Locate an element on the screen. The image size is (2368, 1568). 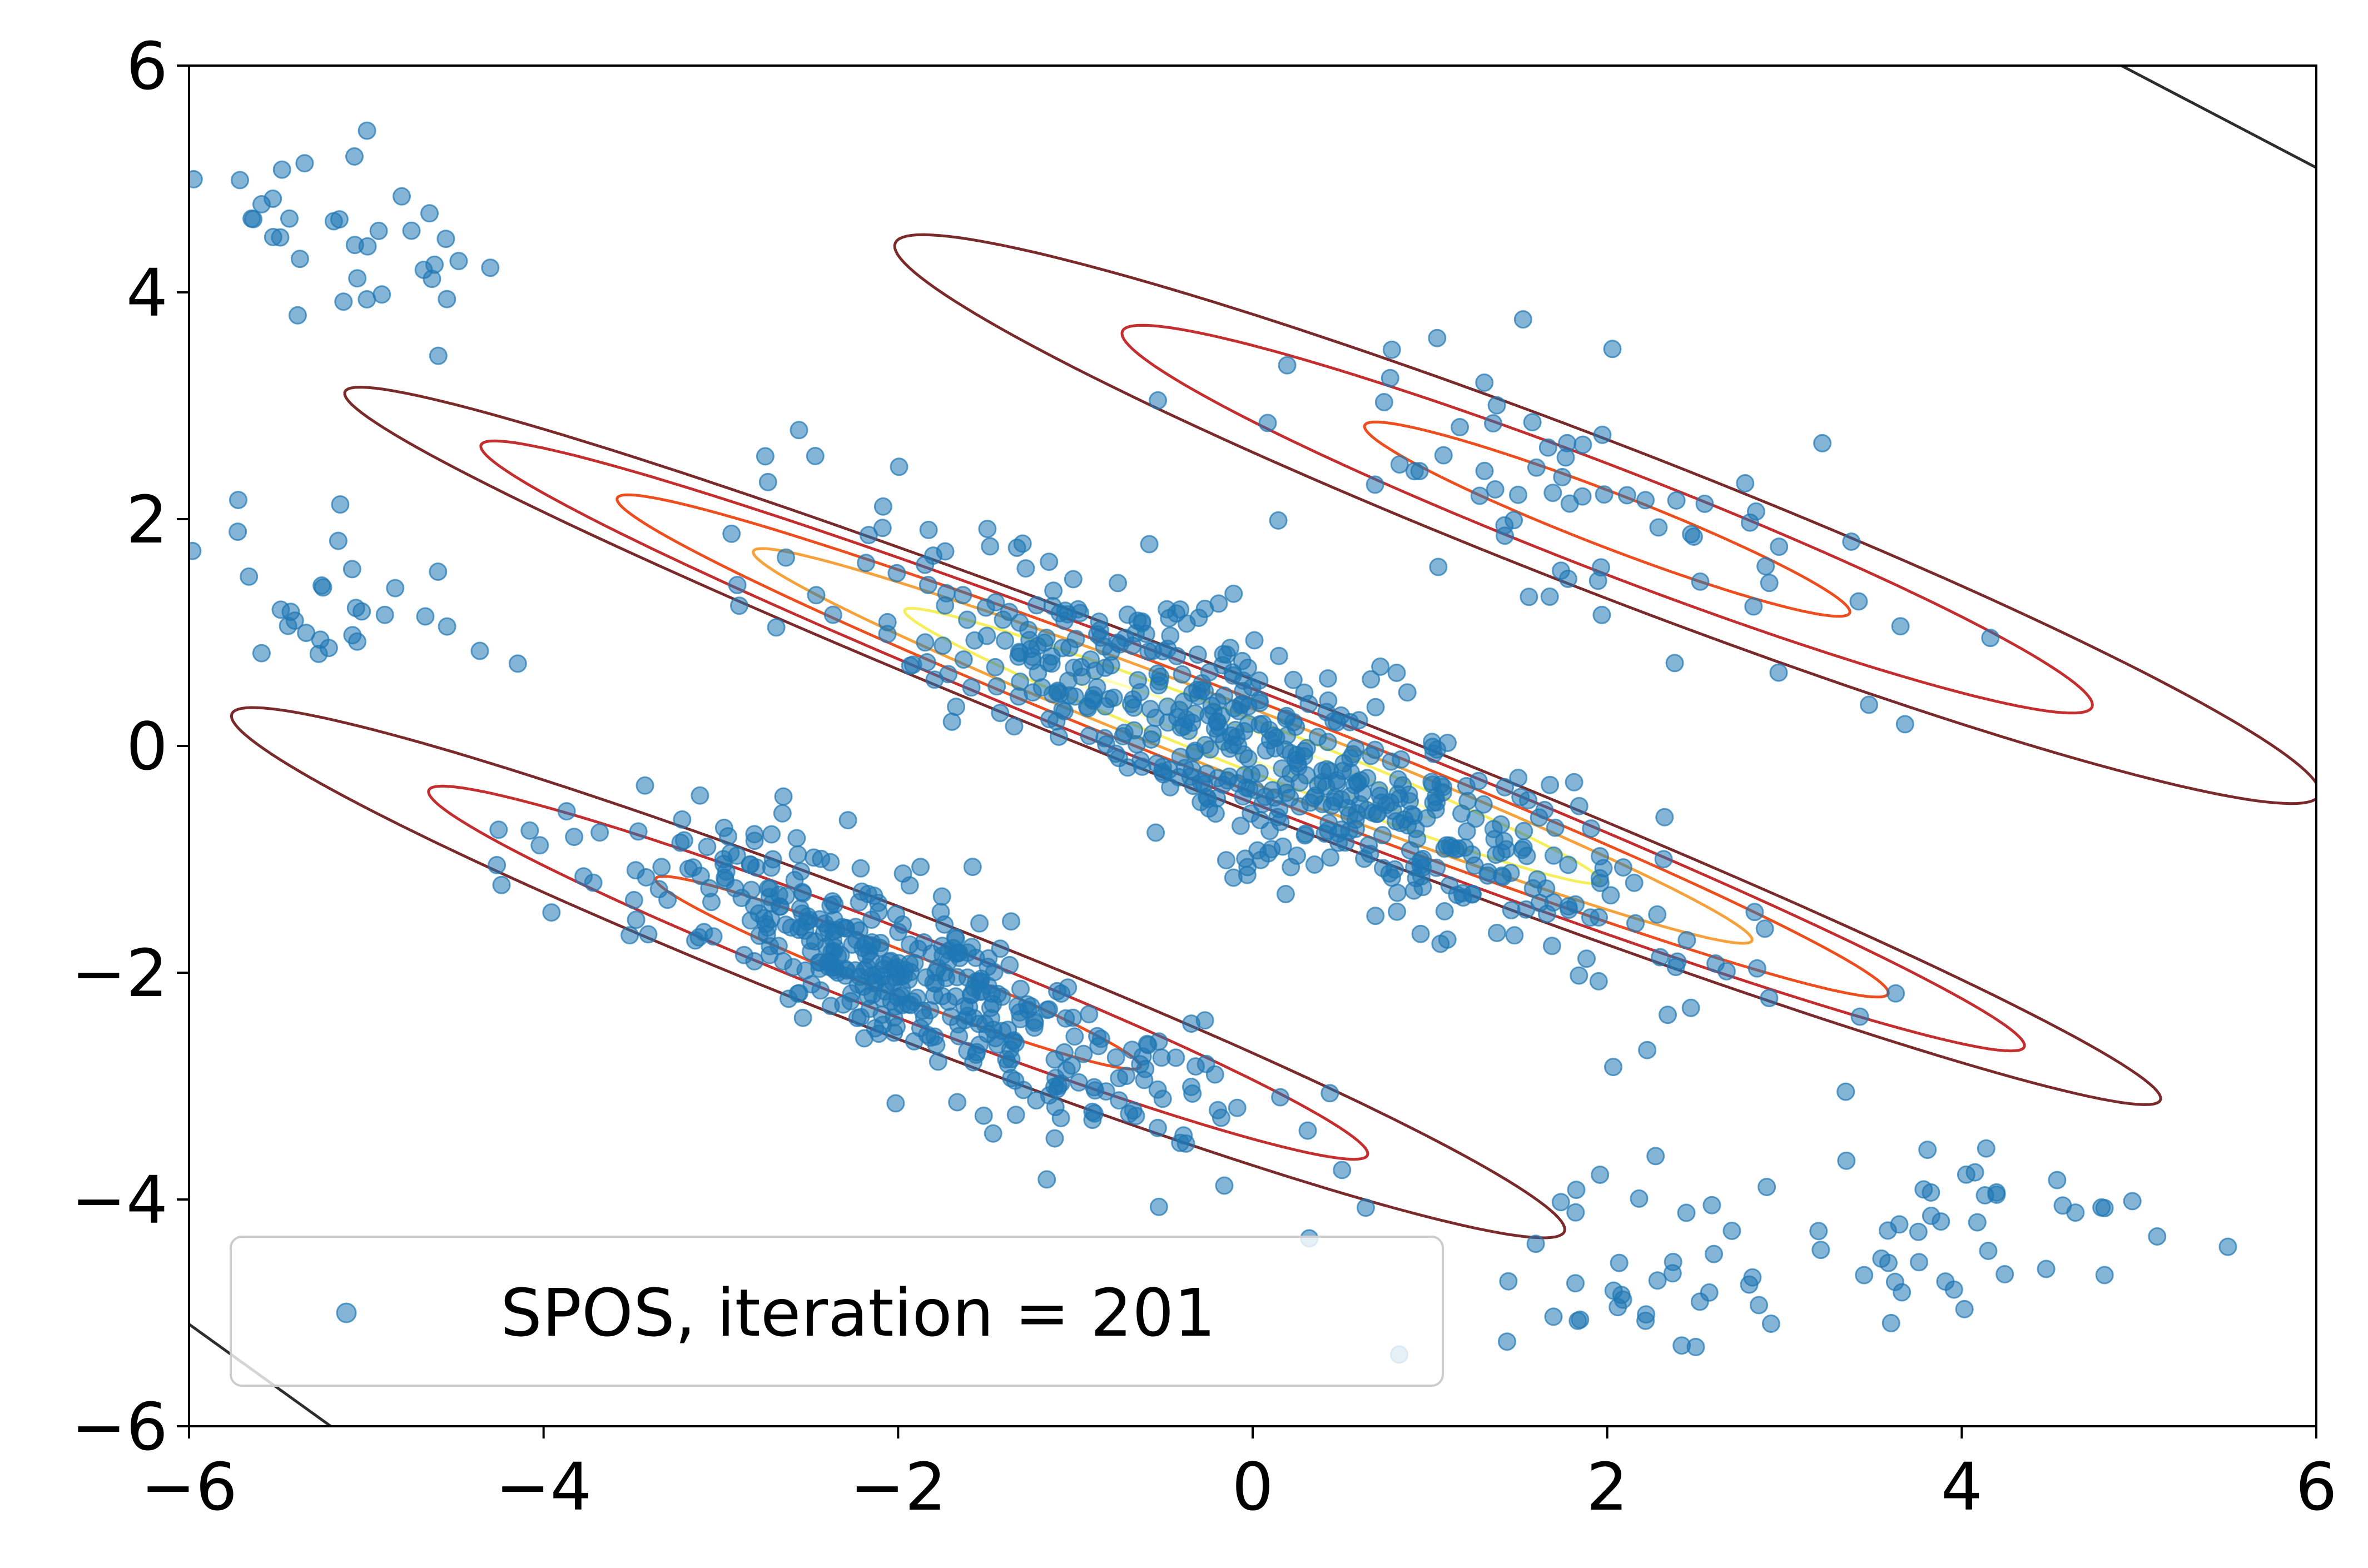
x-tick-label: 4 is located at coordinates (1962, 1486).